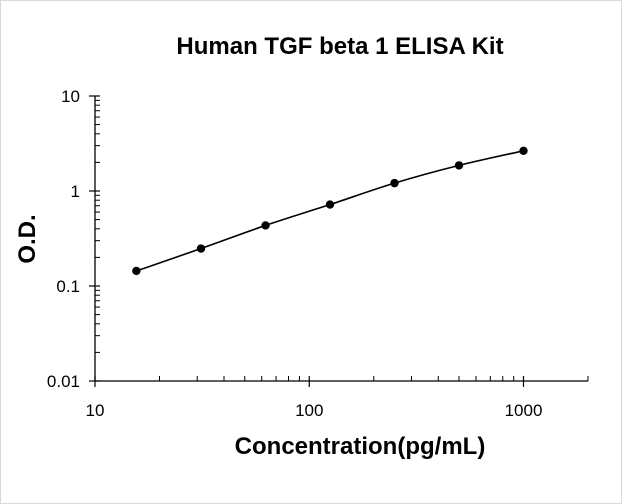  Describe the element at coordinates (75, 191) in the screenshot. I see `y-tick-label: 1` at that location.